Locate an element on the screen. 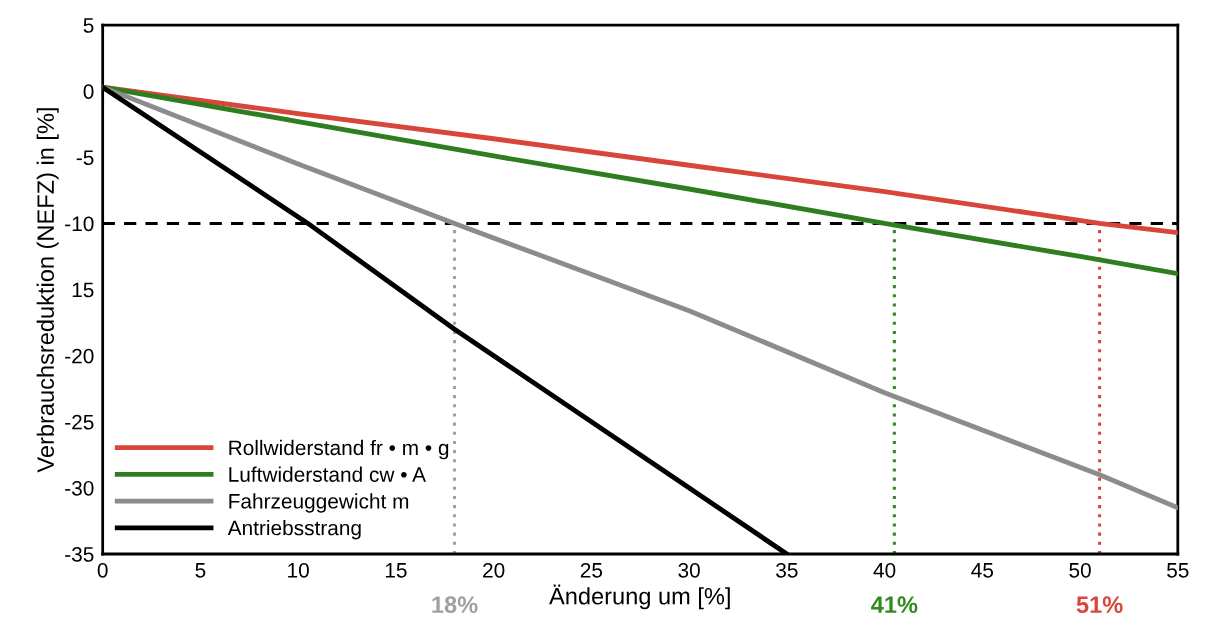  ref-line-label: 41% is located at coordinates (894, 604).